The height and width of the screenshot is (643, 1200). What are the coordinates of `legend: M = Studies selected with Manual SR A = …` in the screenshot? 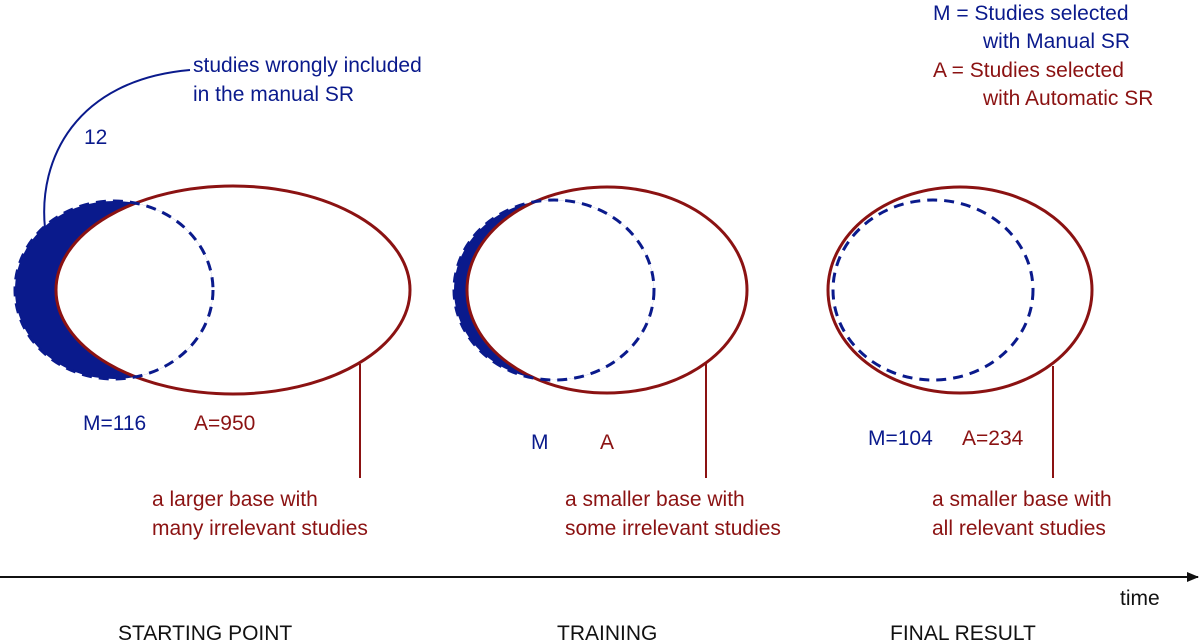 It's located at (1043, 56).